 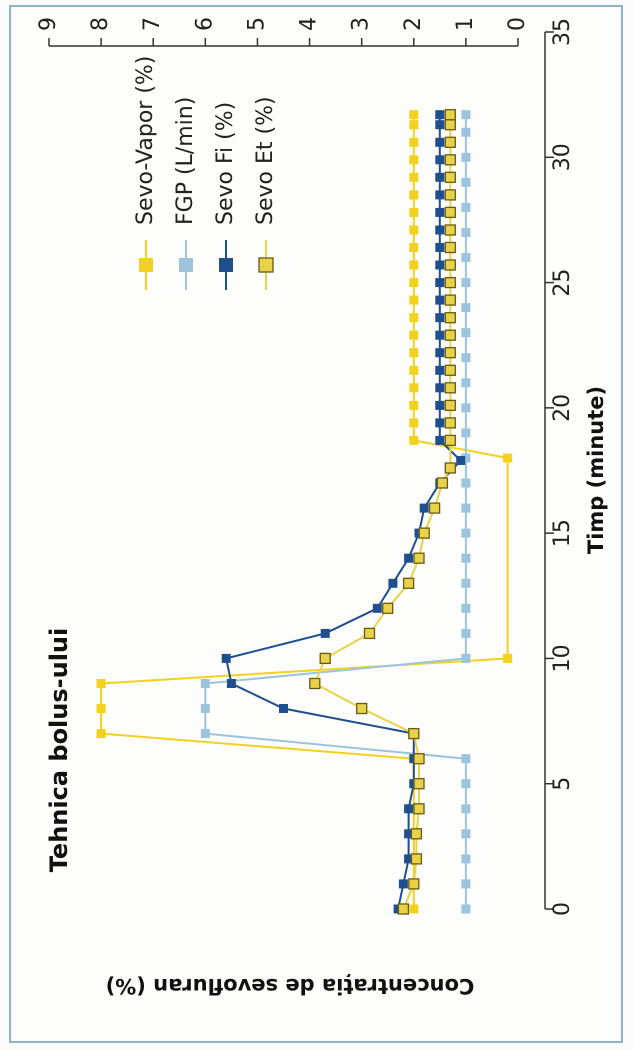 What do you see at coordinates (152, 24) in the screenshot?
I see `y-tick-label: 7` at bounding box center [152, 24].